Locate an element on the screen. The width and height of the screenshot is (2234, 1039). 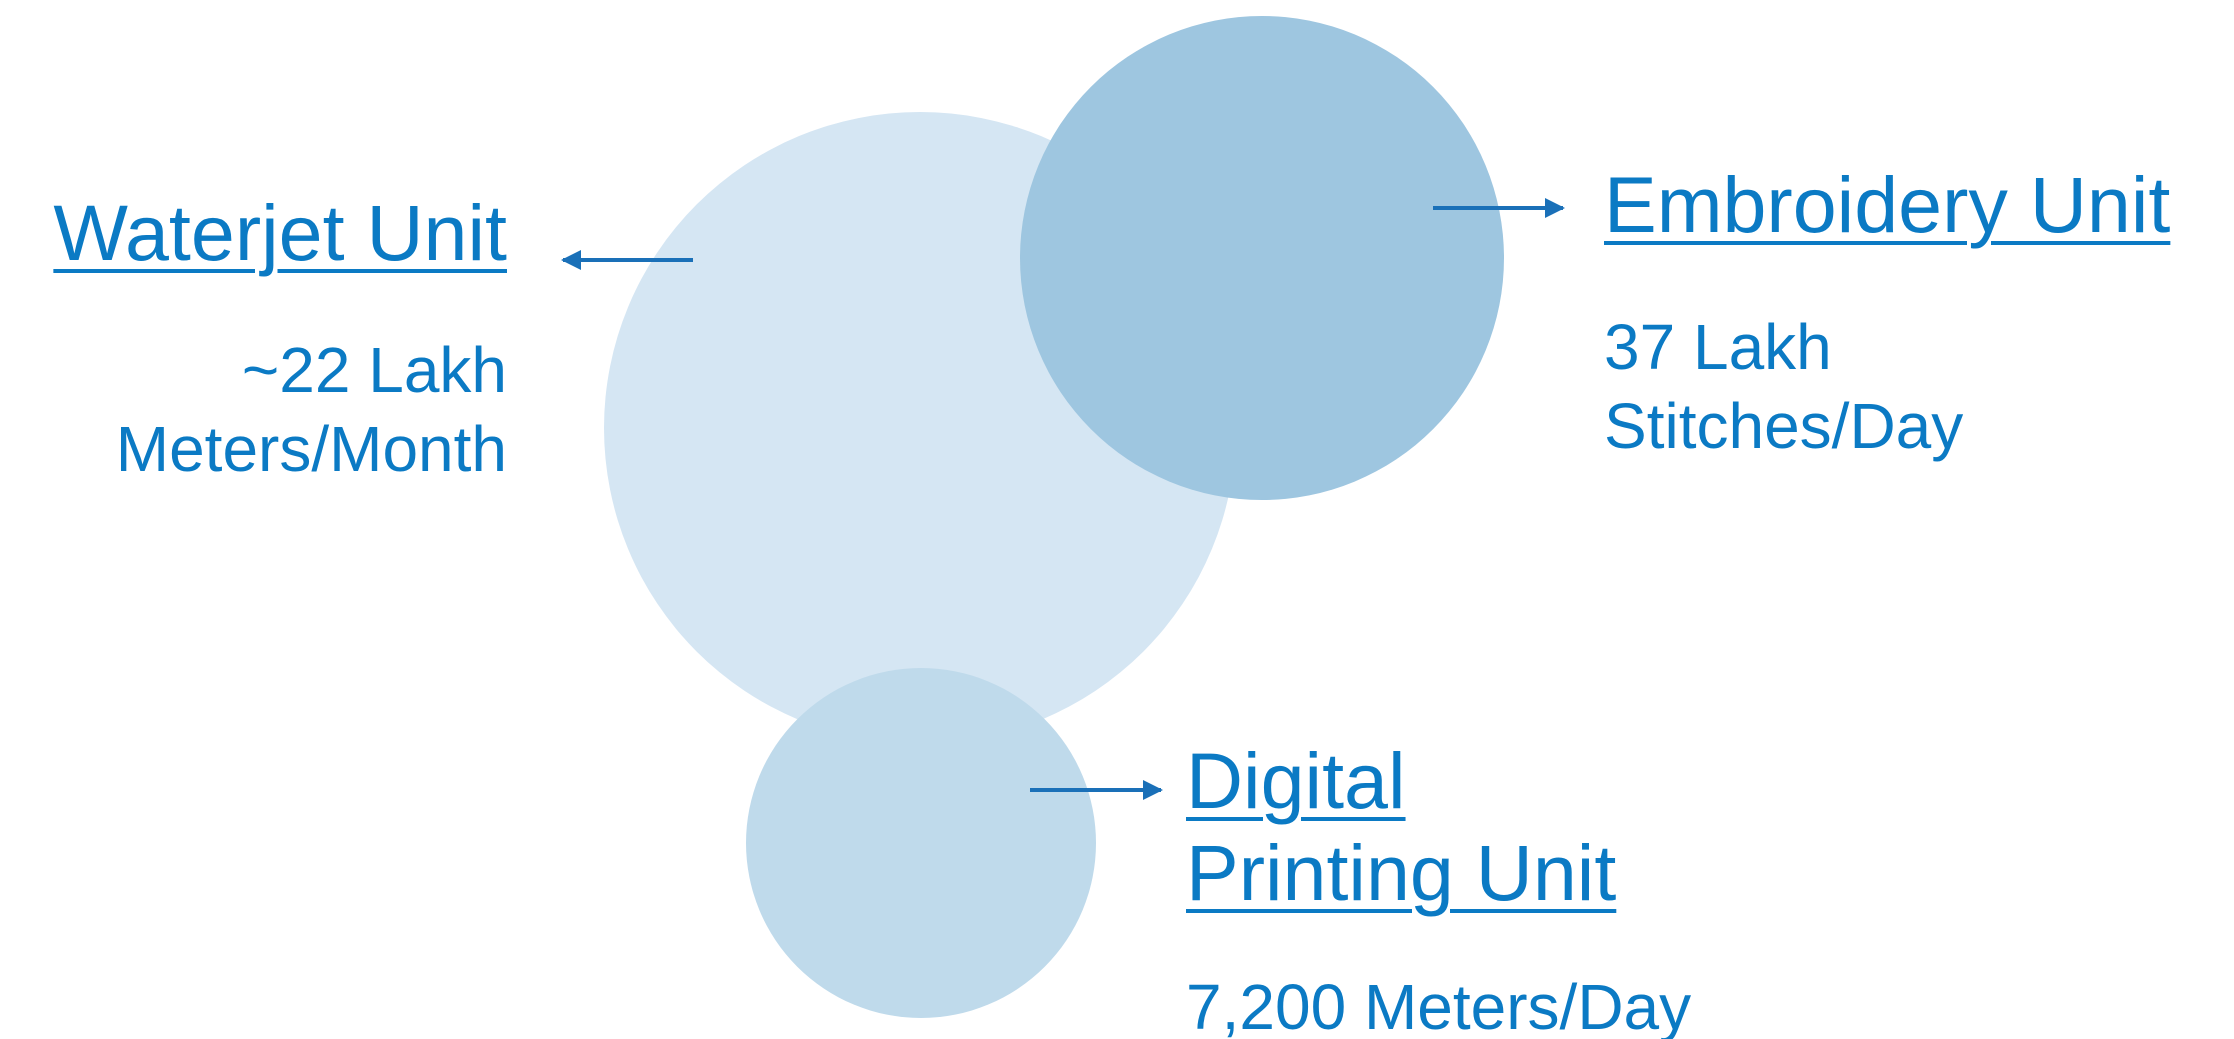
waterjet-unit-link: Waterjet Unit is located at coordinates (280, 233).